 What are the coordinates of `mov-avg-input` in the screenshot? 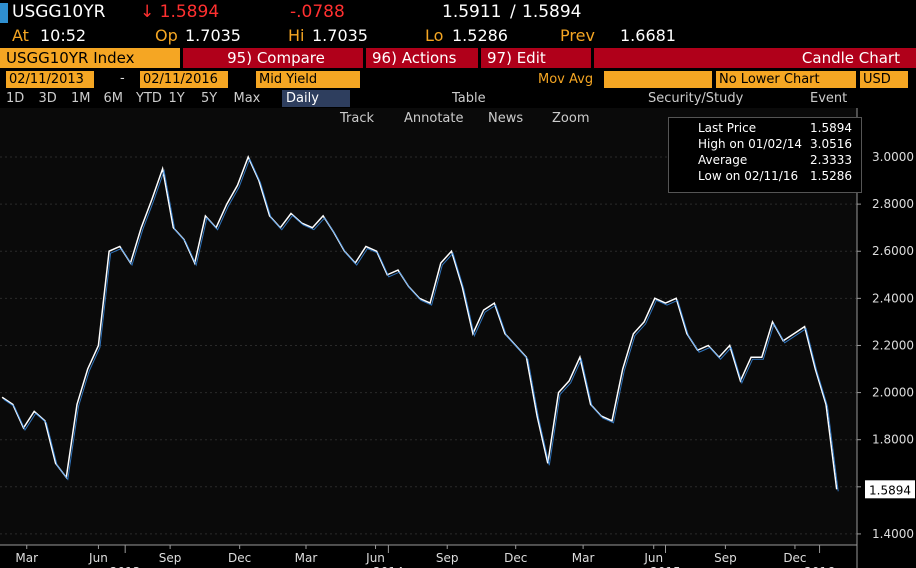 It's located at (658, 79).